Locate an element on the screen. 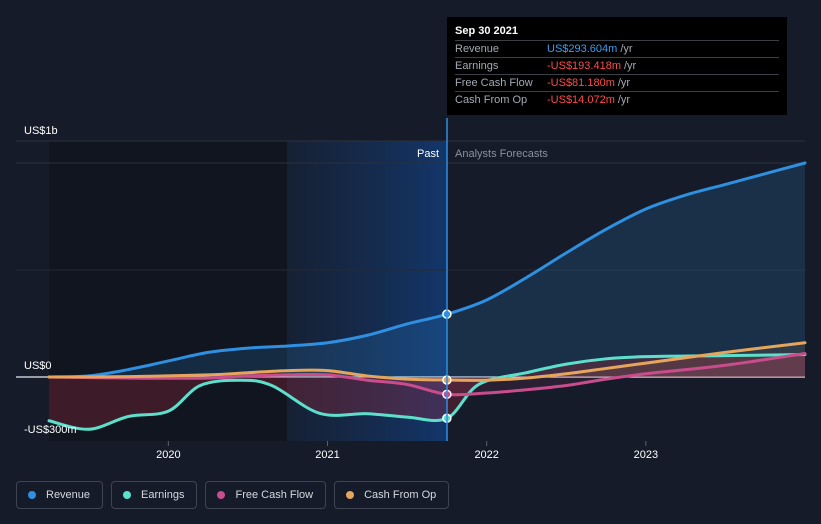 The width and height of the screenshot is (821, 524). tooltip-value: US$293.604m is located at coordinates (582, 49).